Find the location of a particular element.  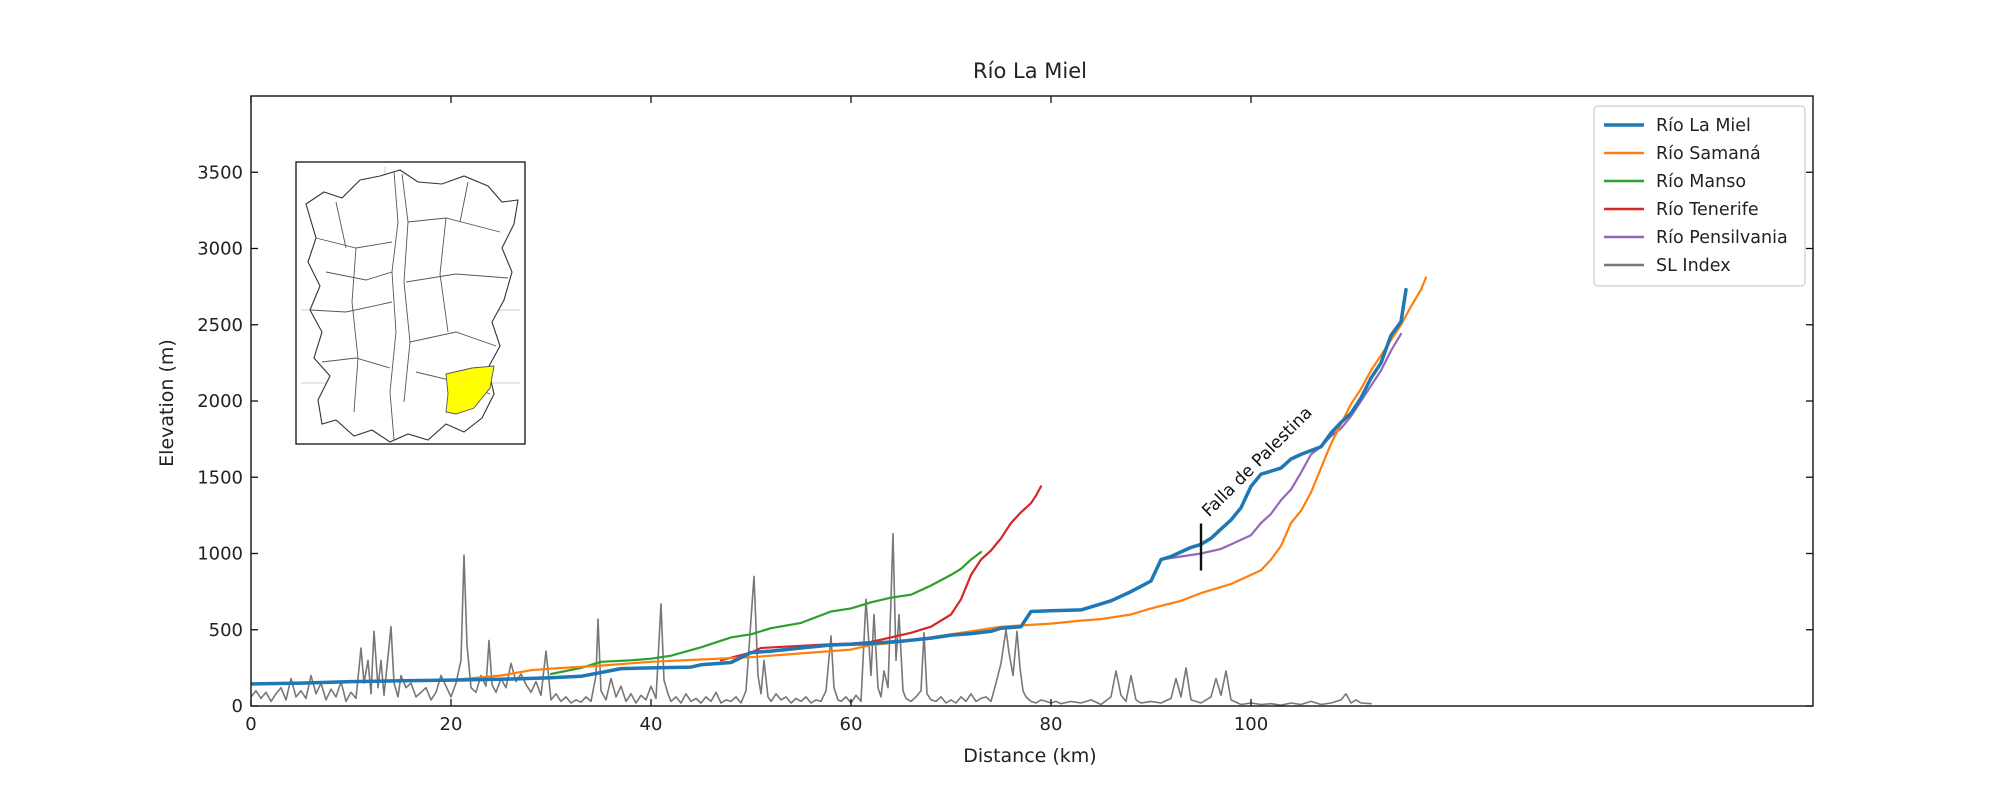

series-line-sl-index is located at coordinates (811, 619).